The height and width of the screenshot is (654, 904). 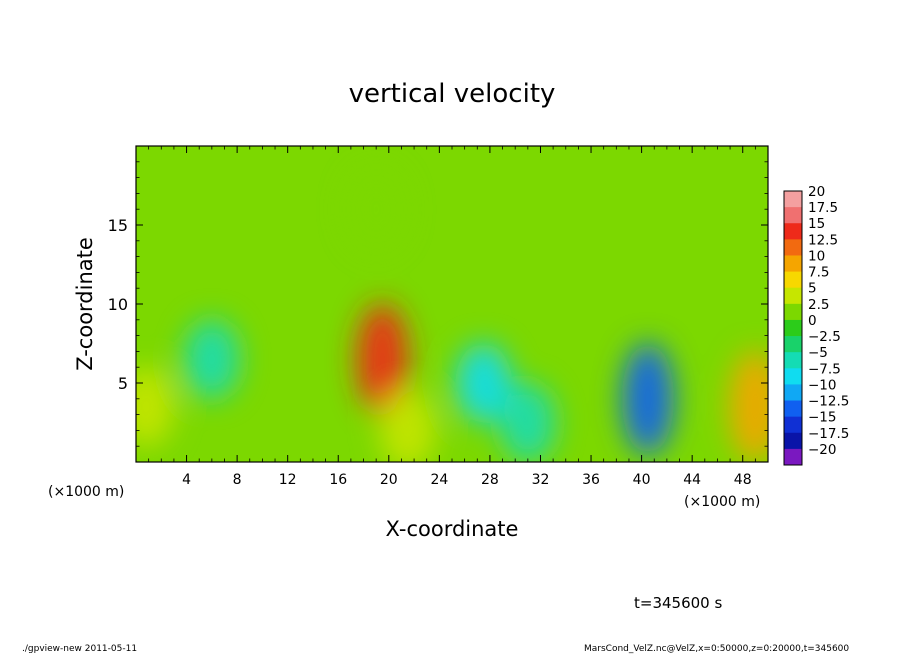 What do you see at coordinates (818, 273) in the screenshot?
I see `colorbar-label: 7.5` at bounding box center [818, 273].